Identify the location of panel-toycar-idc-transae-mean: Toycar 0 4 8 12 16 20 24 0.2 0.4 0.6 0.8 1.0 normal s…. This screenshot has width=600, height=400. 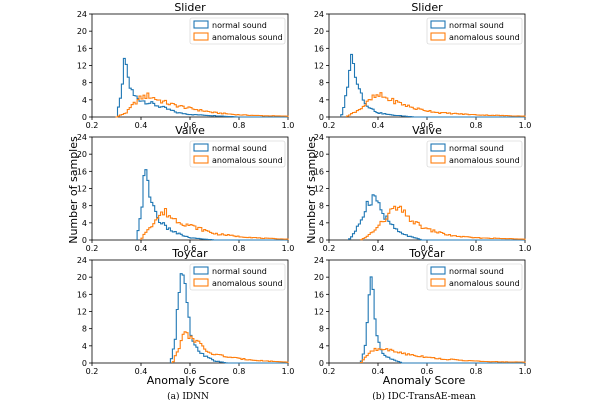
(423, 311).